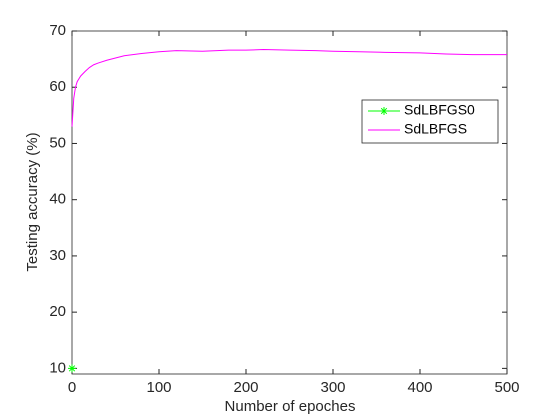  I want to click on y-tick-label: 50, so click(57, 142).